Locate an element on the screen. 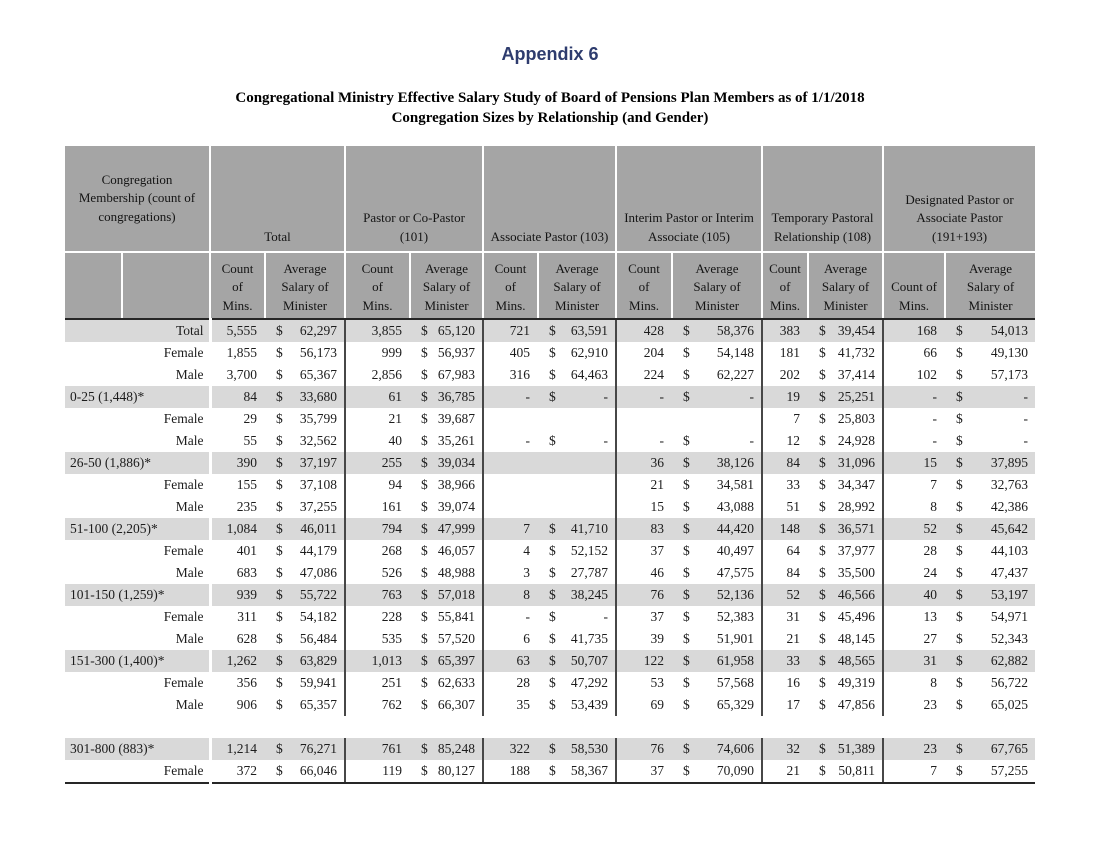 The height and width of the screenshot is (850, 1100). salary-cell: $67,765 is located at coordinates (990, 749).